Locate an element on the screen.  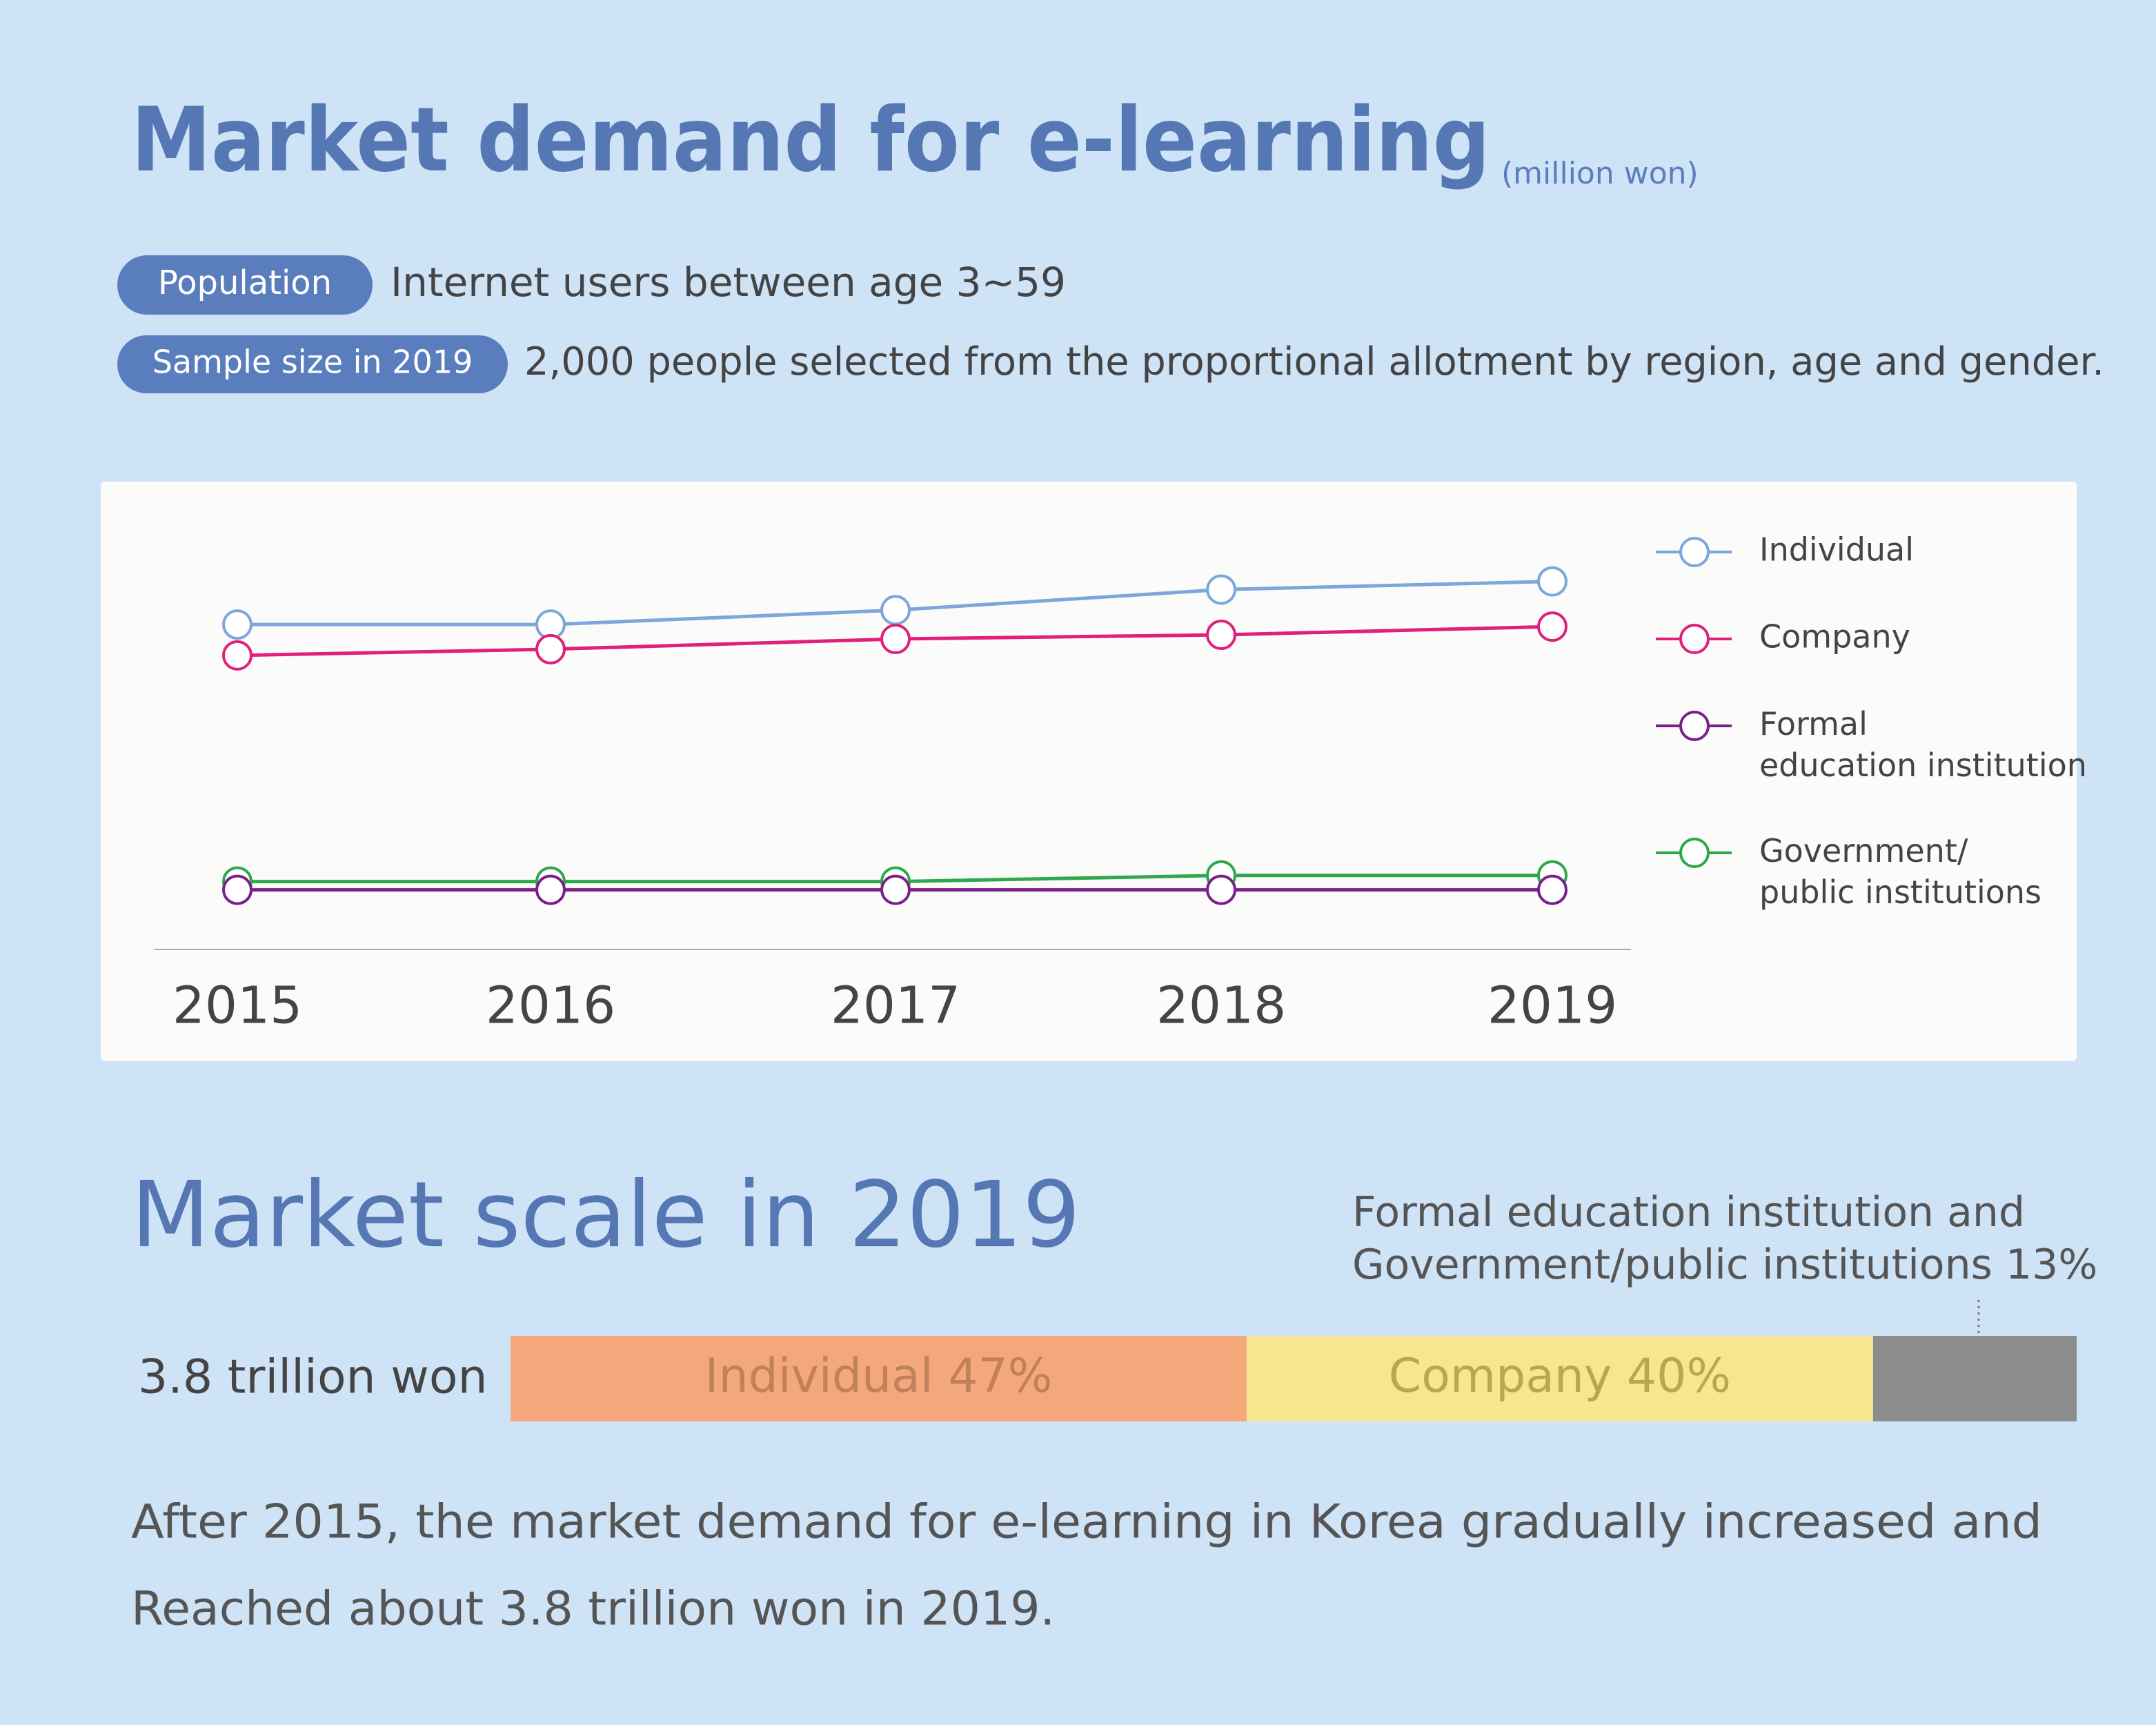
badge-text: Sample size in 2019 is located at coordinates (312, 362).